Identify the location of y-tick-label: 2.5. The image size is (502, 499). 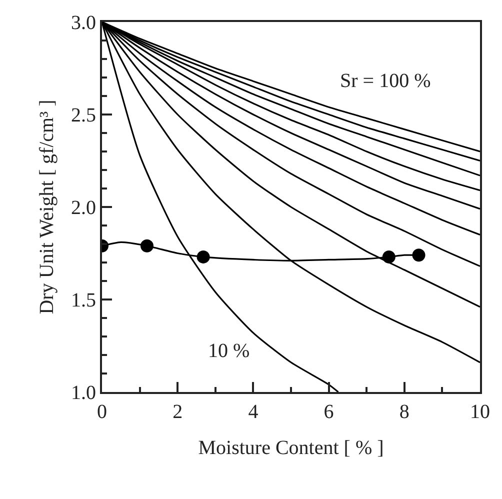
(83, 115).